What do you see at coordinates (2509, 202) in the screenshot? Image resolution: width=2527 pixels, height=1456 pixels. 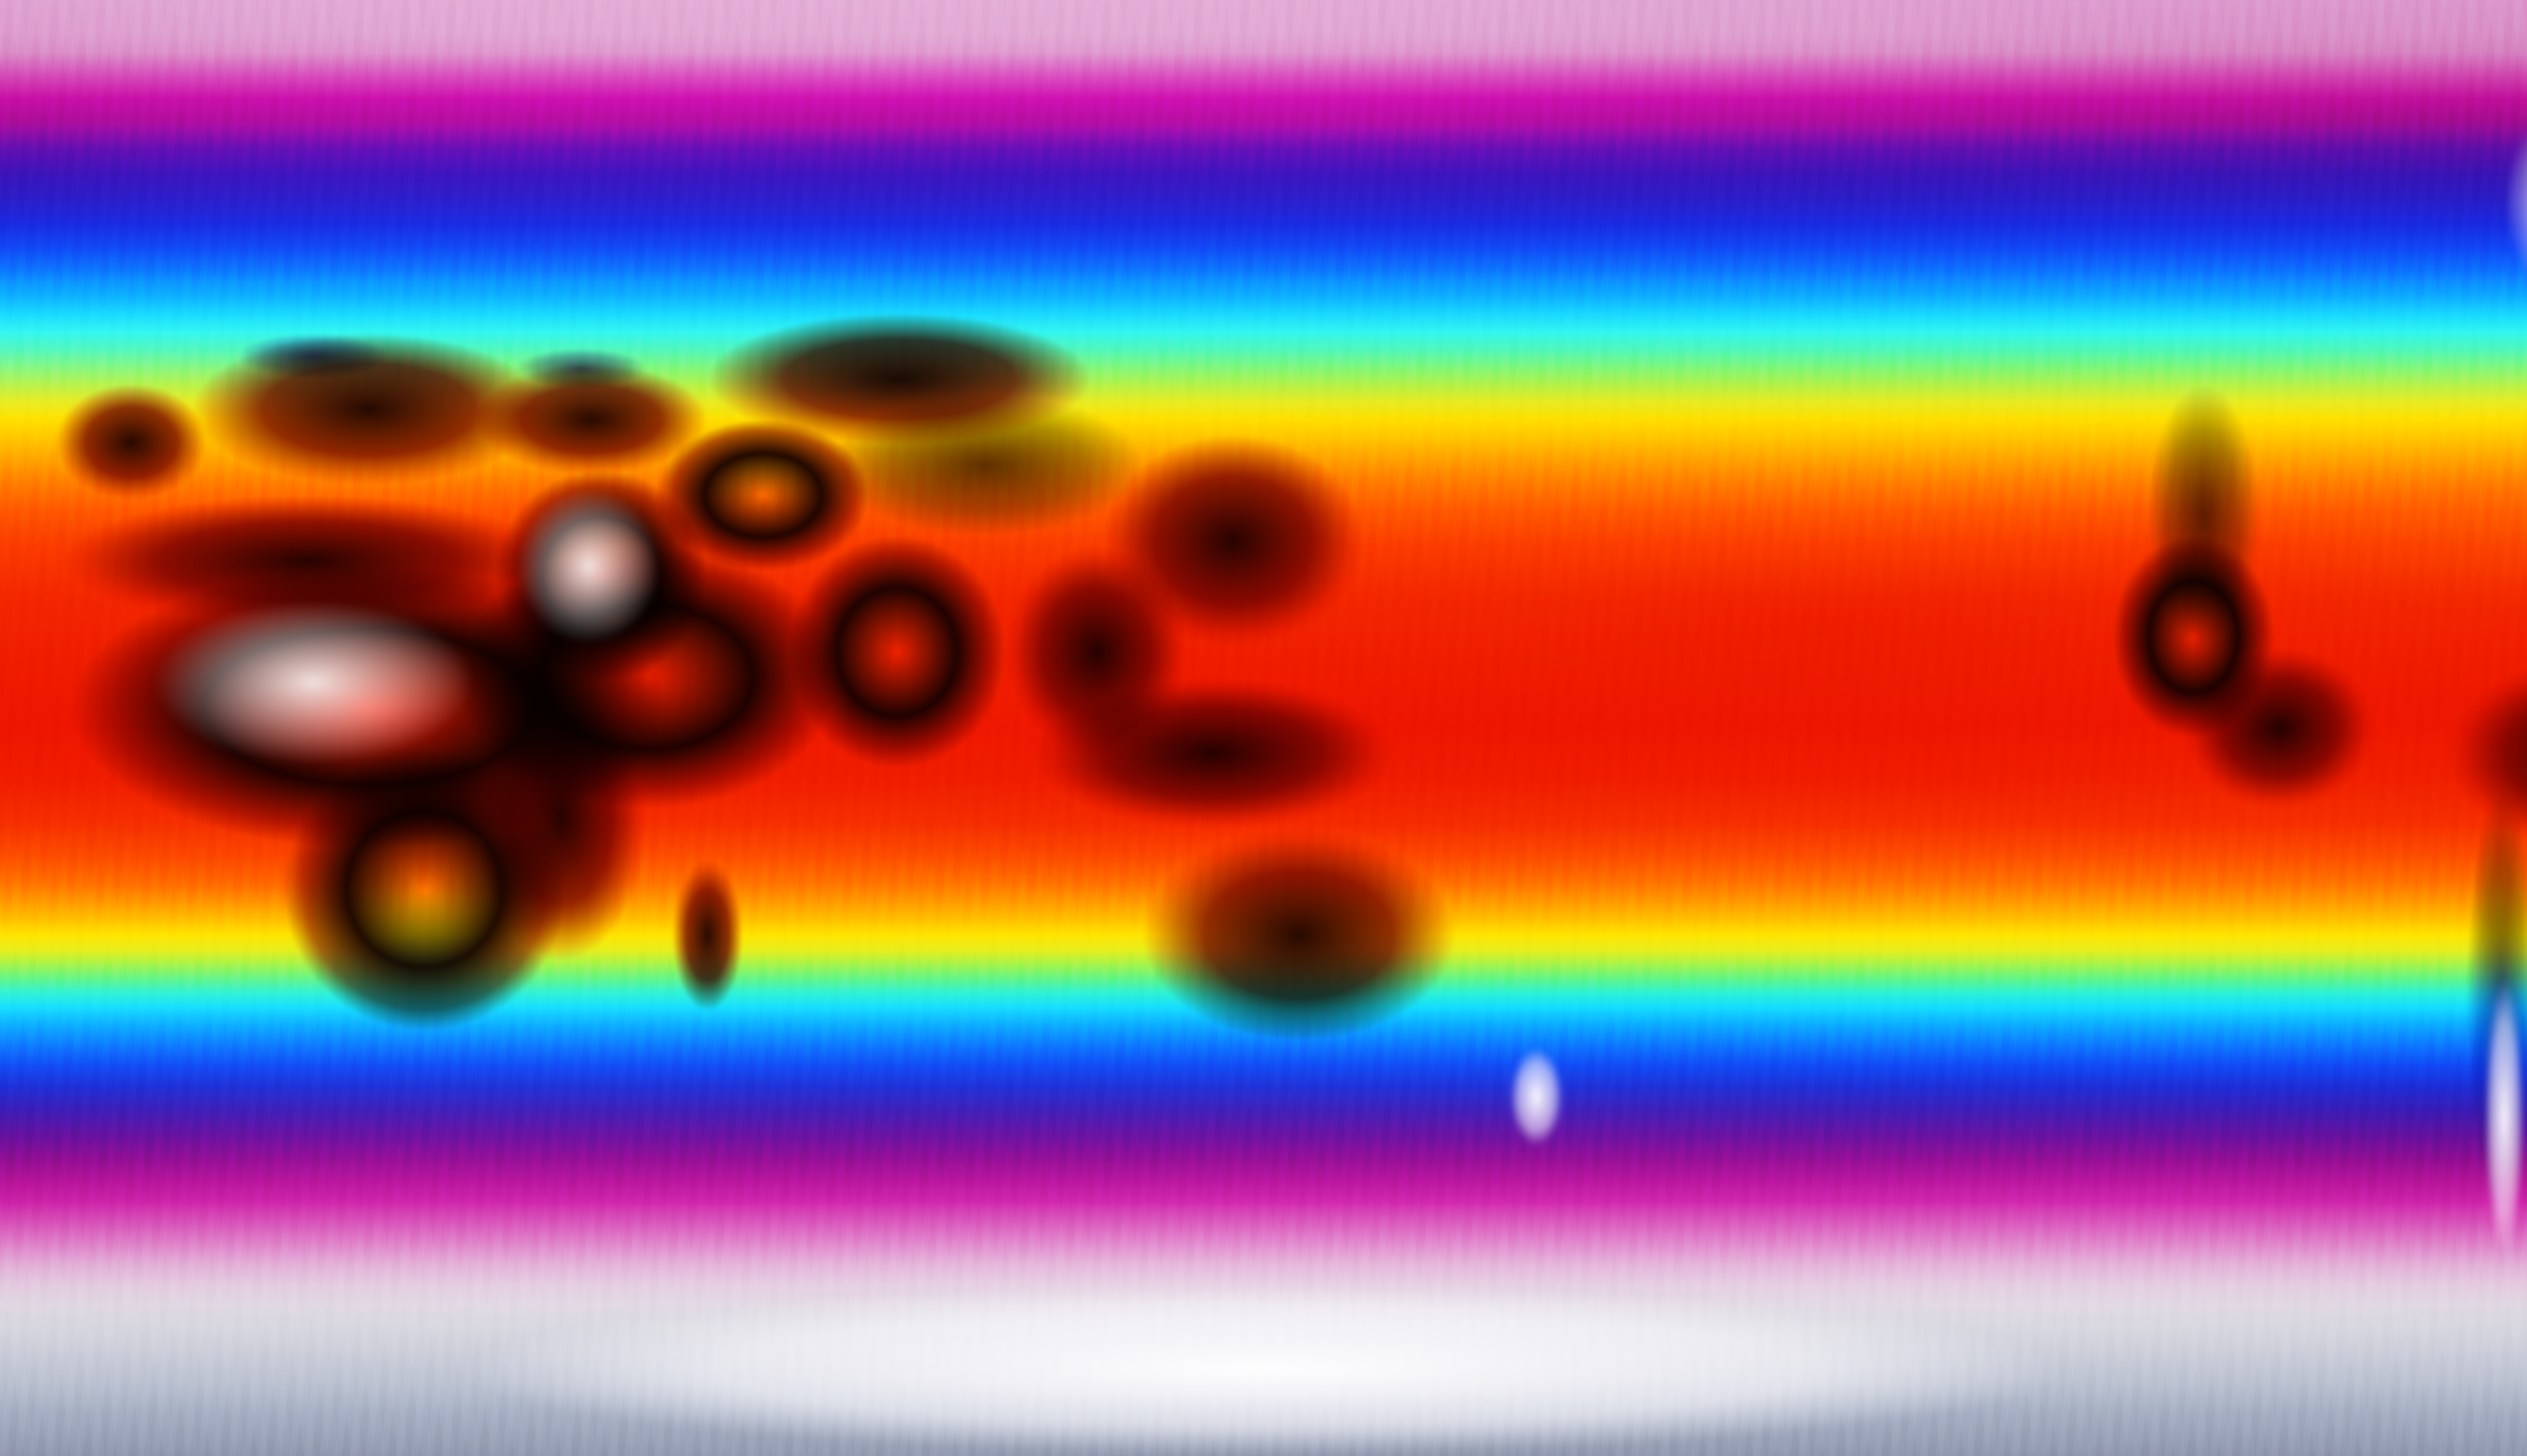 I see `ice-greenland` at bounding box center [2509, 202].